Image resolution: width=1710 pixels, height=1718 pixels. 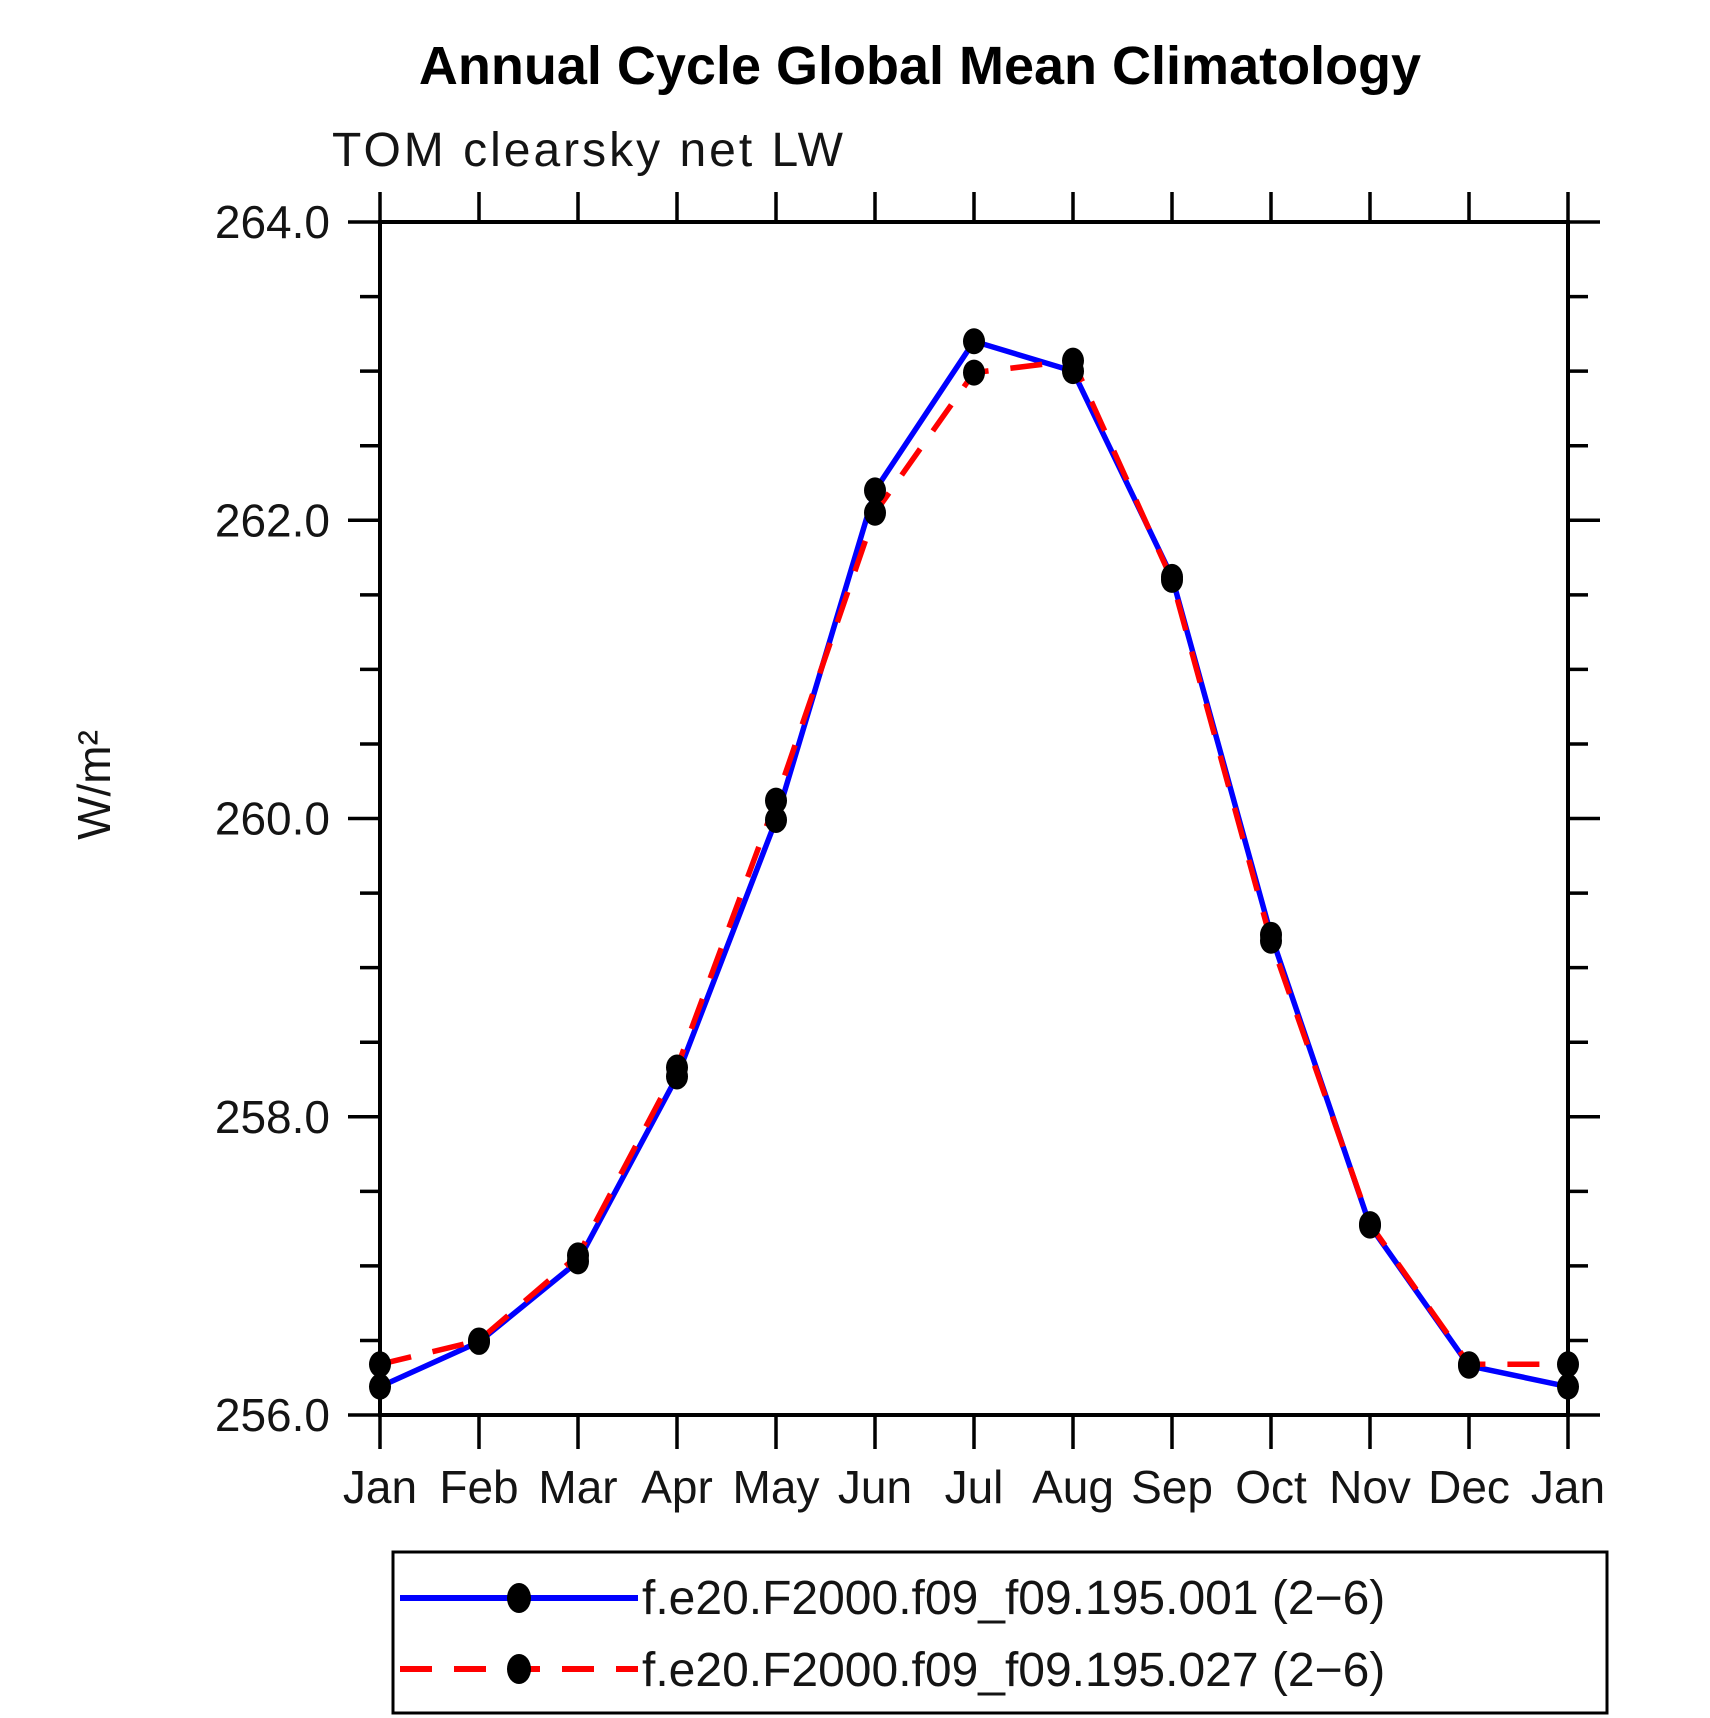 I want to click on y-tick-label: 264.0, so click(x=272, y=222).